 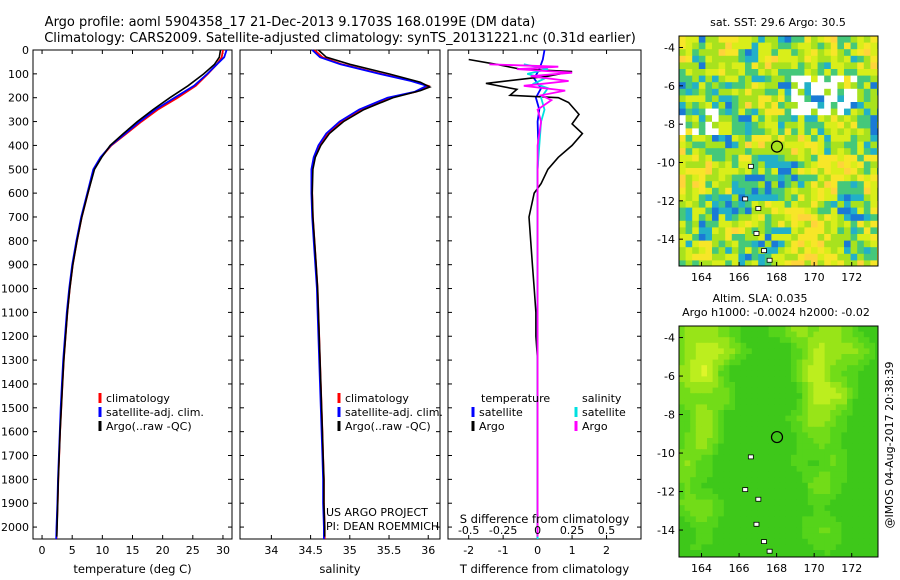 I want to click on difference-xtick-label: 1, so click(x=572, y=550).